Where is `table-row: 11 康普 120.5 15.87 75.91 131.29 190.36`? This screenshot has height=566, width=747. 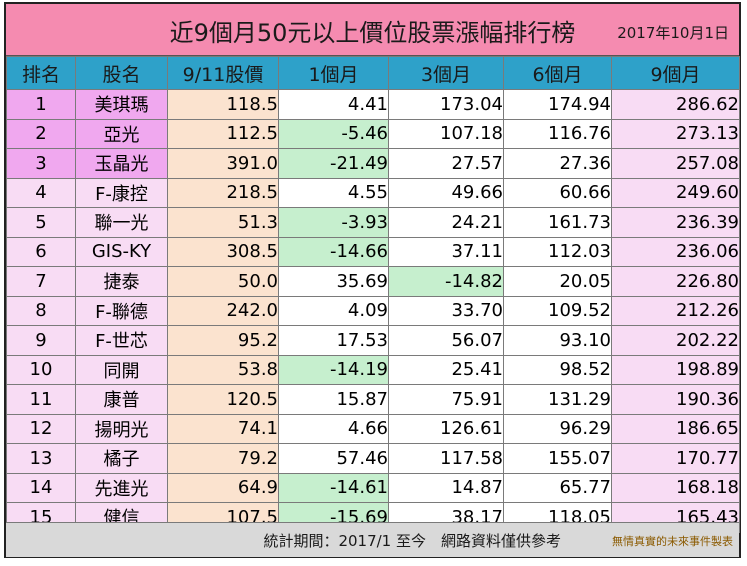
table-row: 11 康普 120.5 15.87 75.91 131.29 190.36 is located at coordinates (373, 399).